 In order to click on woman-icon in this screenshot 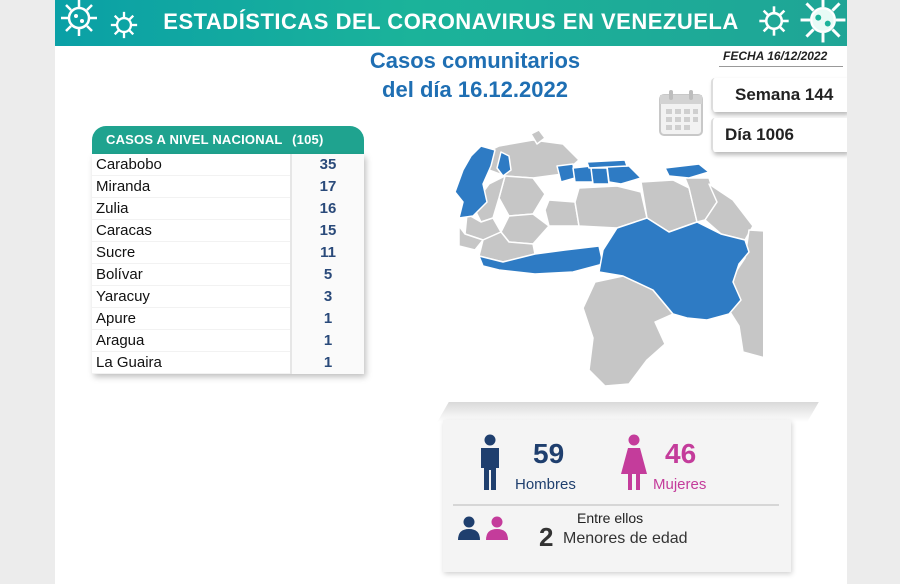, I will do `click(634, 462)`.